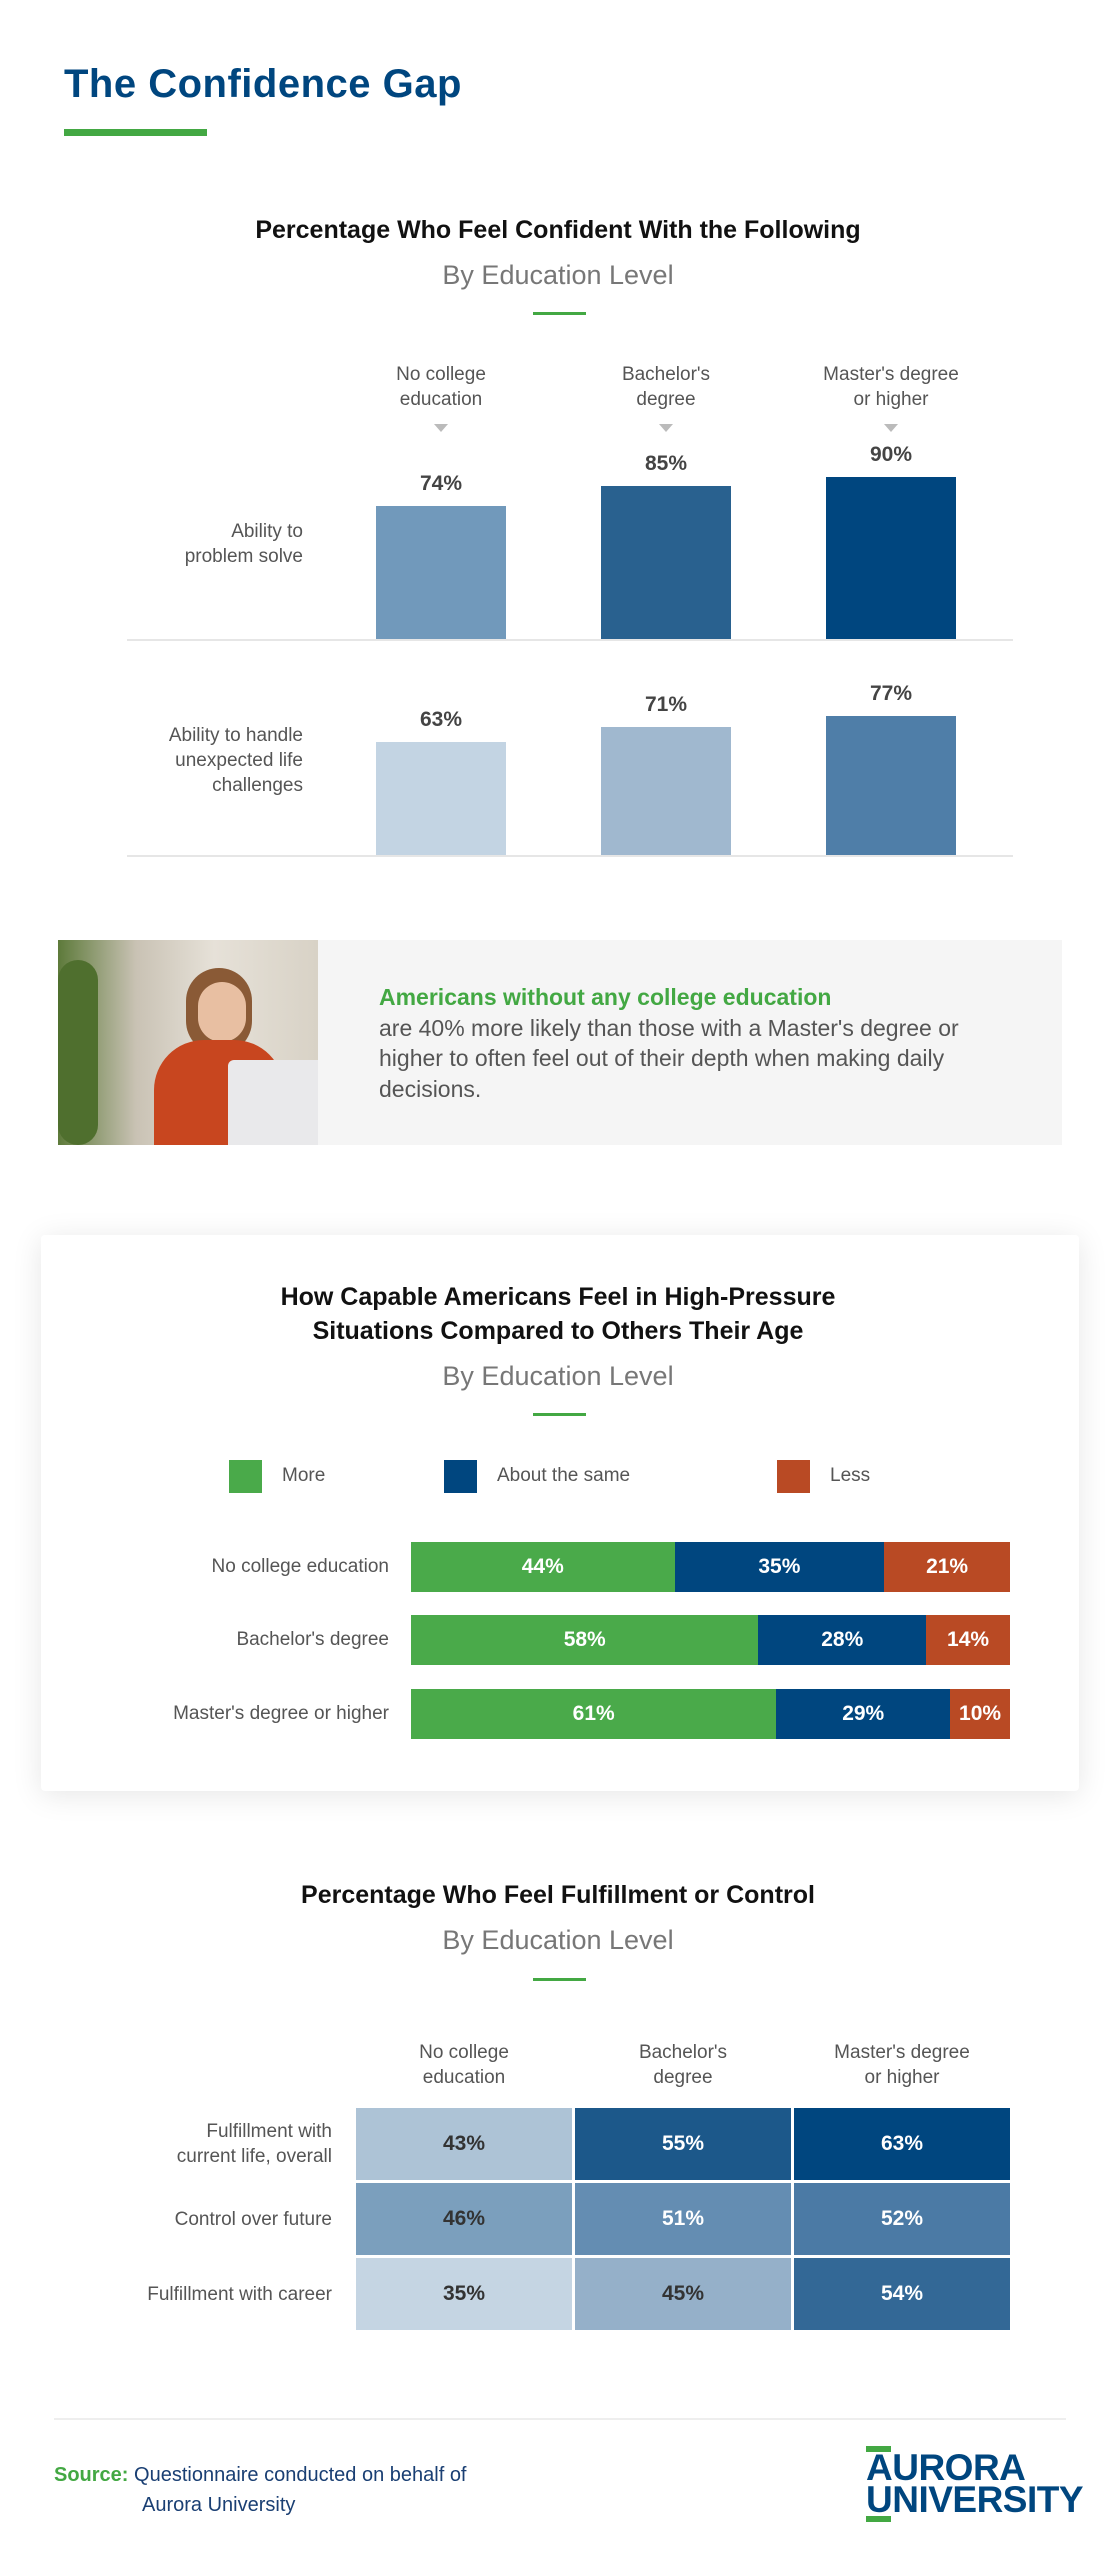 The height and width of the screenshot is (2560, 1116). I want to click on bar-segment: 21%, so click(947, 1567).